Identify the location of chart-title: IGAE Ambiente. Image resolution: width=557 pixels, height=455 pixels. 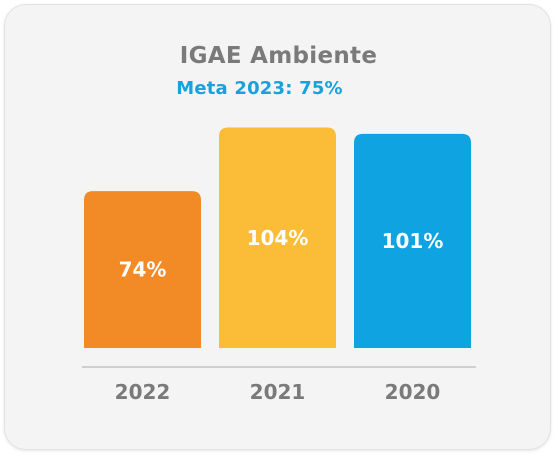
(278, 56).